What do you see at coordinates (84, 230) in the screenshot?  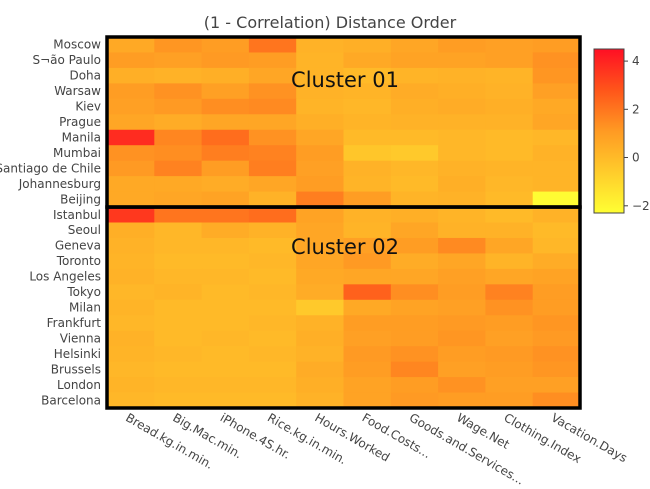 I see `y-tick-label: Seoul` at bounding box center [84, 230].